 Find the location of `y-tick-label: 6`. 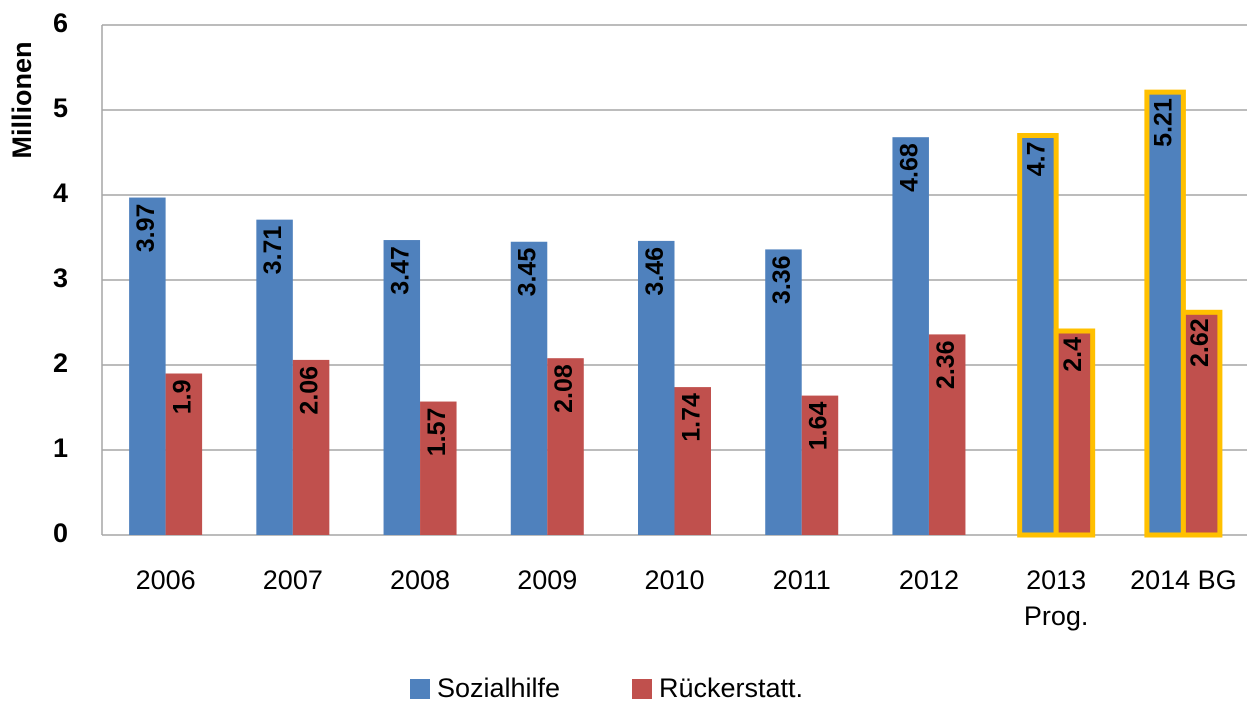

y-tick-label: 6 is located at coordinates (60, 23).